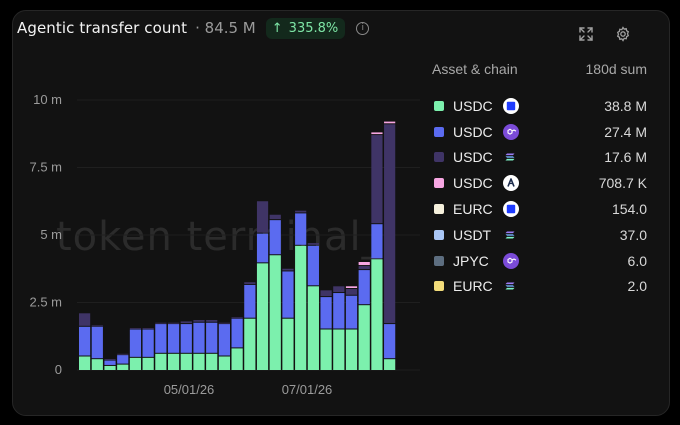 The height and width of the screenshot is (425, 680). What do you see at coordinates (539, 209) in the screenshot?
I see `legend-row: EURC 154.0` at bounding box center [539, 209].